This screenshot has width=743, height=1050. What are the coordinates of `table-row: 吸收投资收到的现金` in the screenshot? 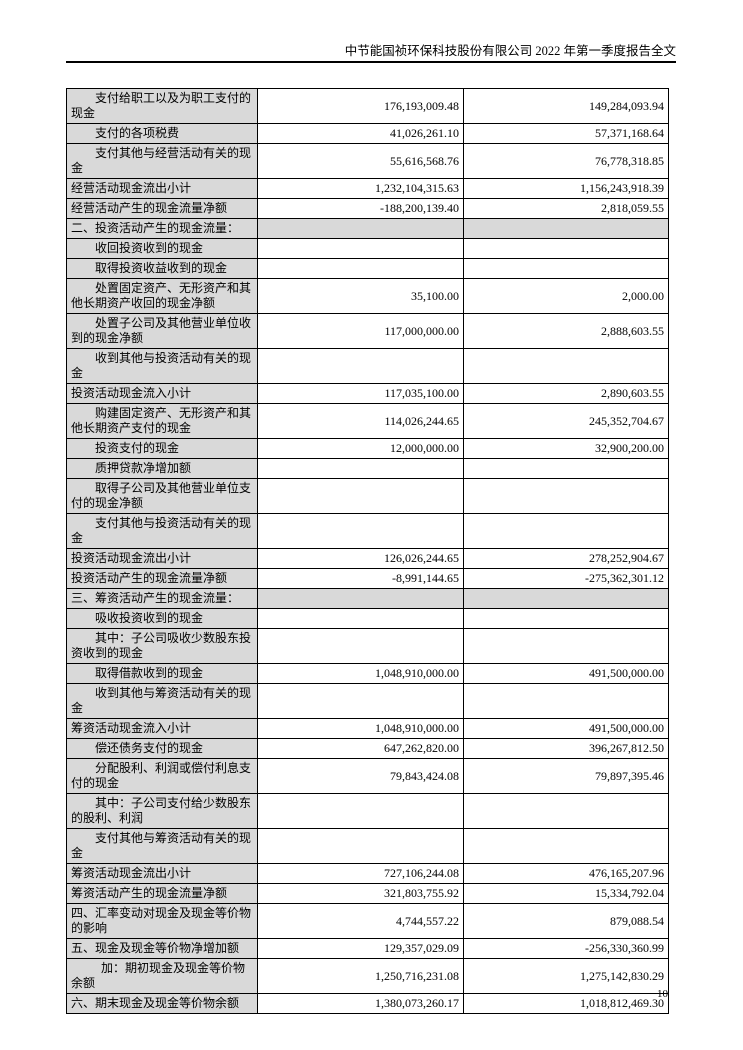 It's located at (367, 618).